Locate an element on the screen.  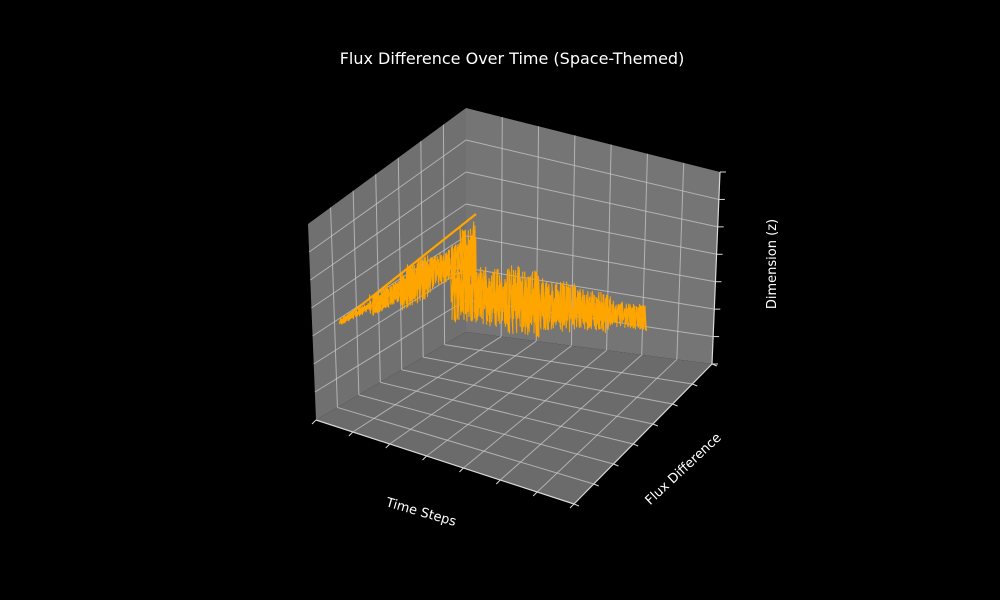
chart-title: Flux Difference Over Time (Space-Themed) is located at coordinates (512, 58).